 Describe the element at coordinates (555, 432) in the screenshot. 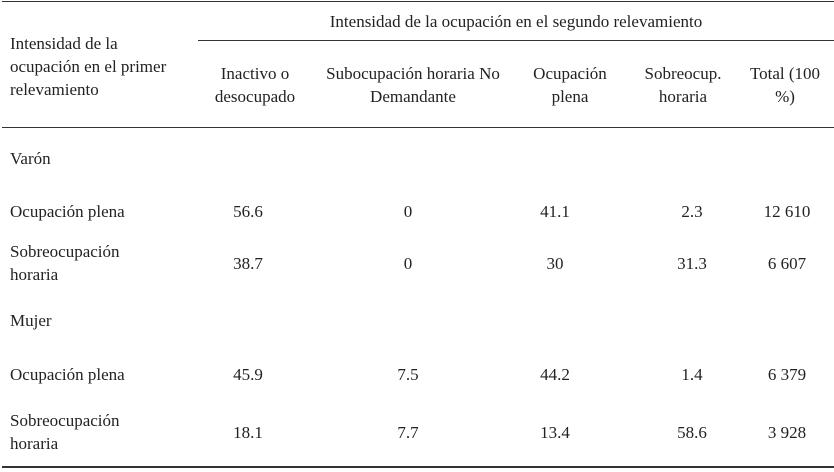

I see `cell-value: 13.4` at that location.